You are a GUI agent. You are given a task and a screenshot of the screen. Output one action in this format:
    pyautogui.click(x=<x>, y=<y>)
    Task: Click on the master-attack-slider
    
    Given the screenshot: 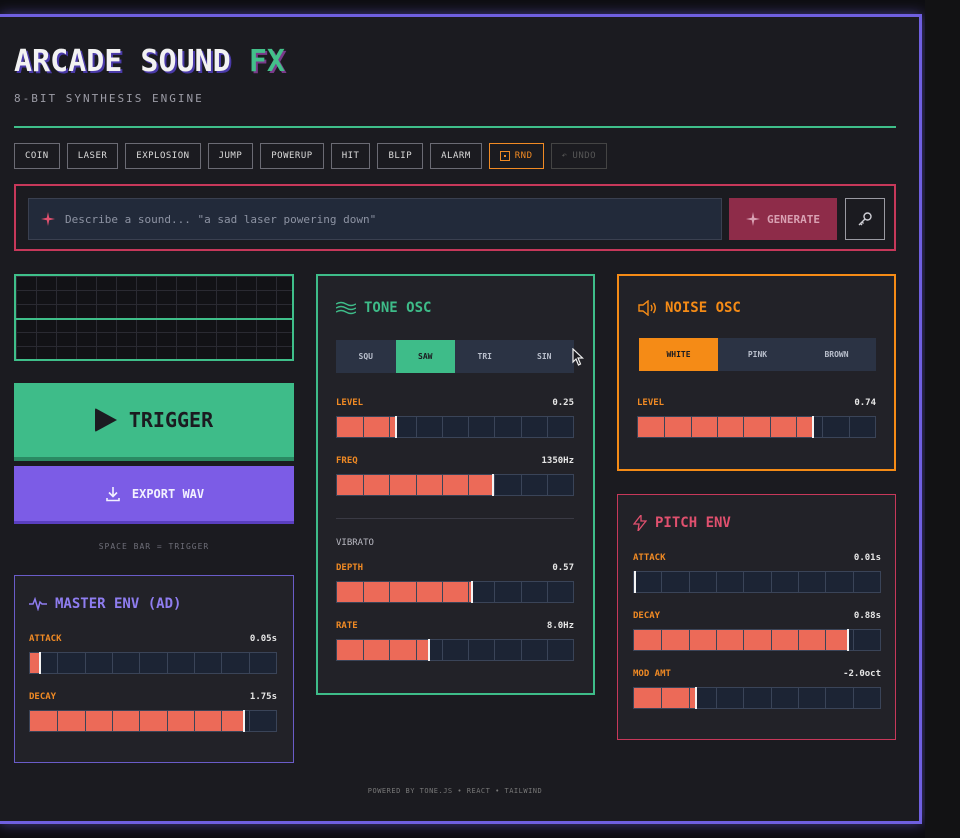 What is the action you would take?
    pyautogui.click(x=153, y=663)
    